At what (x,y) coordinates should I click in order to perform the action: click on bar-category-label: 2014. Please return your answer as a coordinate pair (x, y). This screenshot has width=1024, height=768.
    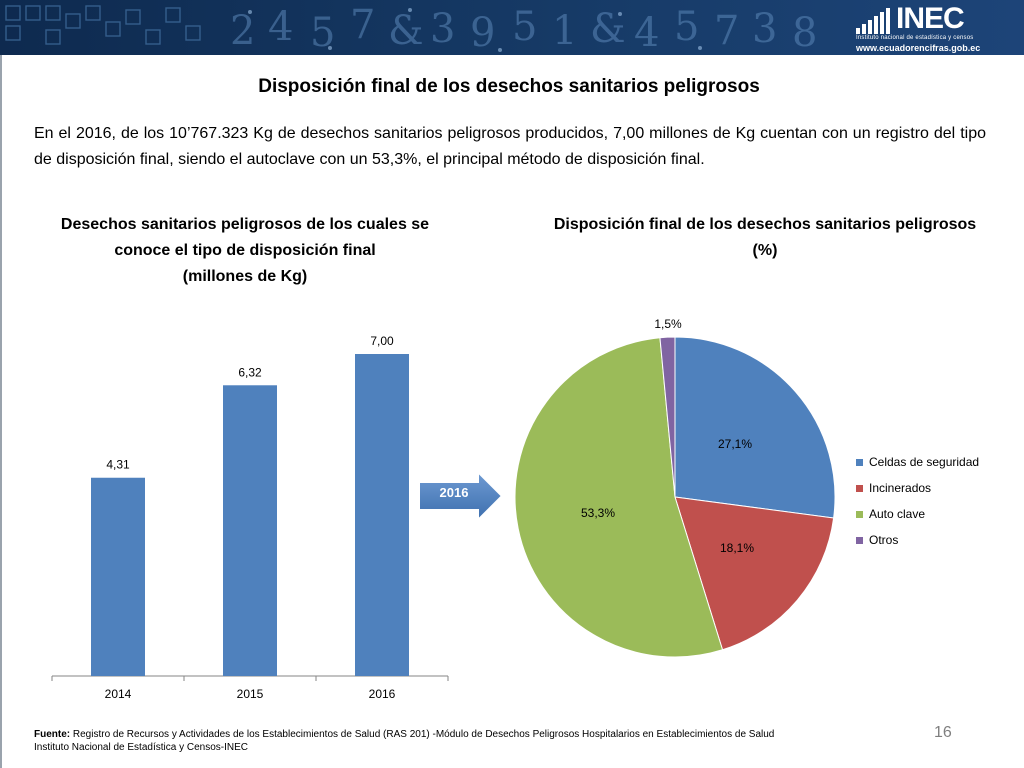
    Looking at the image, I should click on (118, 694).